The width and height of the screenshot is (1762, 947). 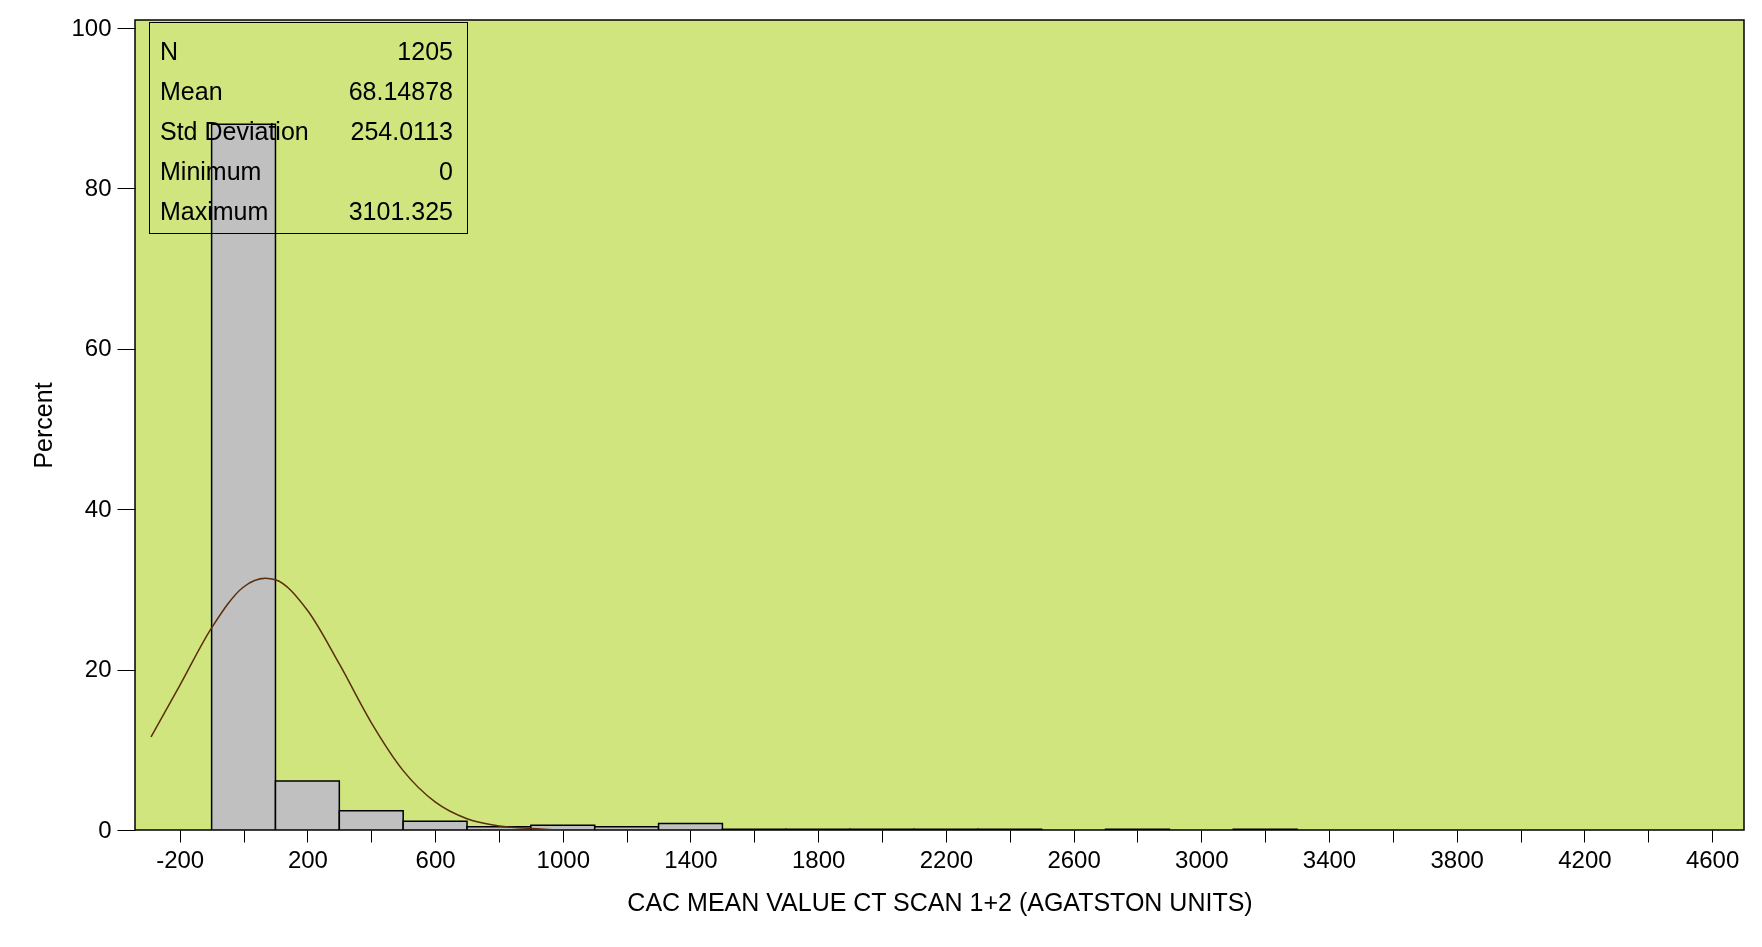 What do you see at coordinates (401, 131) in the screenshot?
I see `annotation: 254.0113` at bounding box center [401, 131].